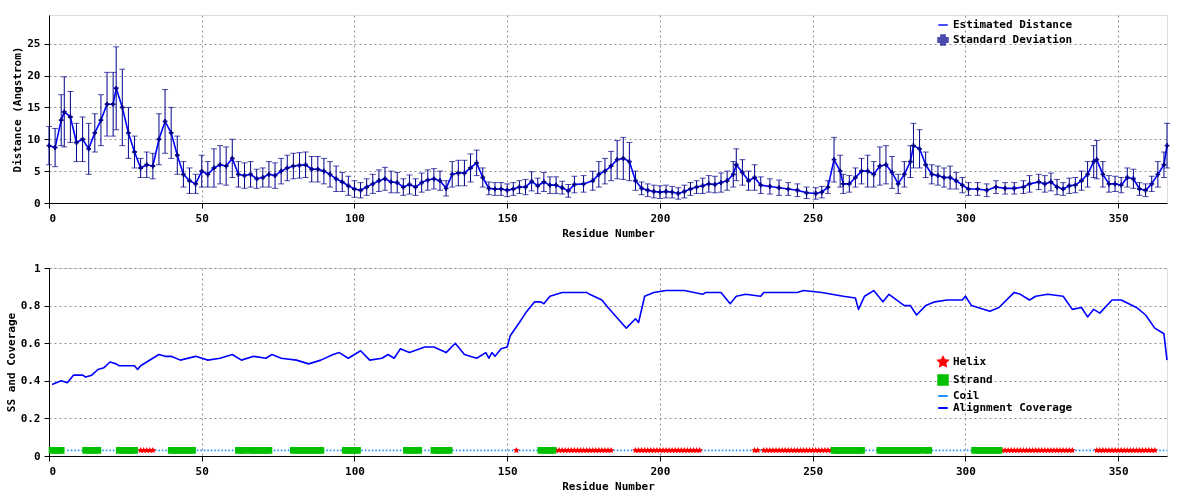  I want to click on y-tick-label: 20, so click(34, 76).